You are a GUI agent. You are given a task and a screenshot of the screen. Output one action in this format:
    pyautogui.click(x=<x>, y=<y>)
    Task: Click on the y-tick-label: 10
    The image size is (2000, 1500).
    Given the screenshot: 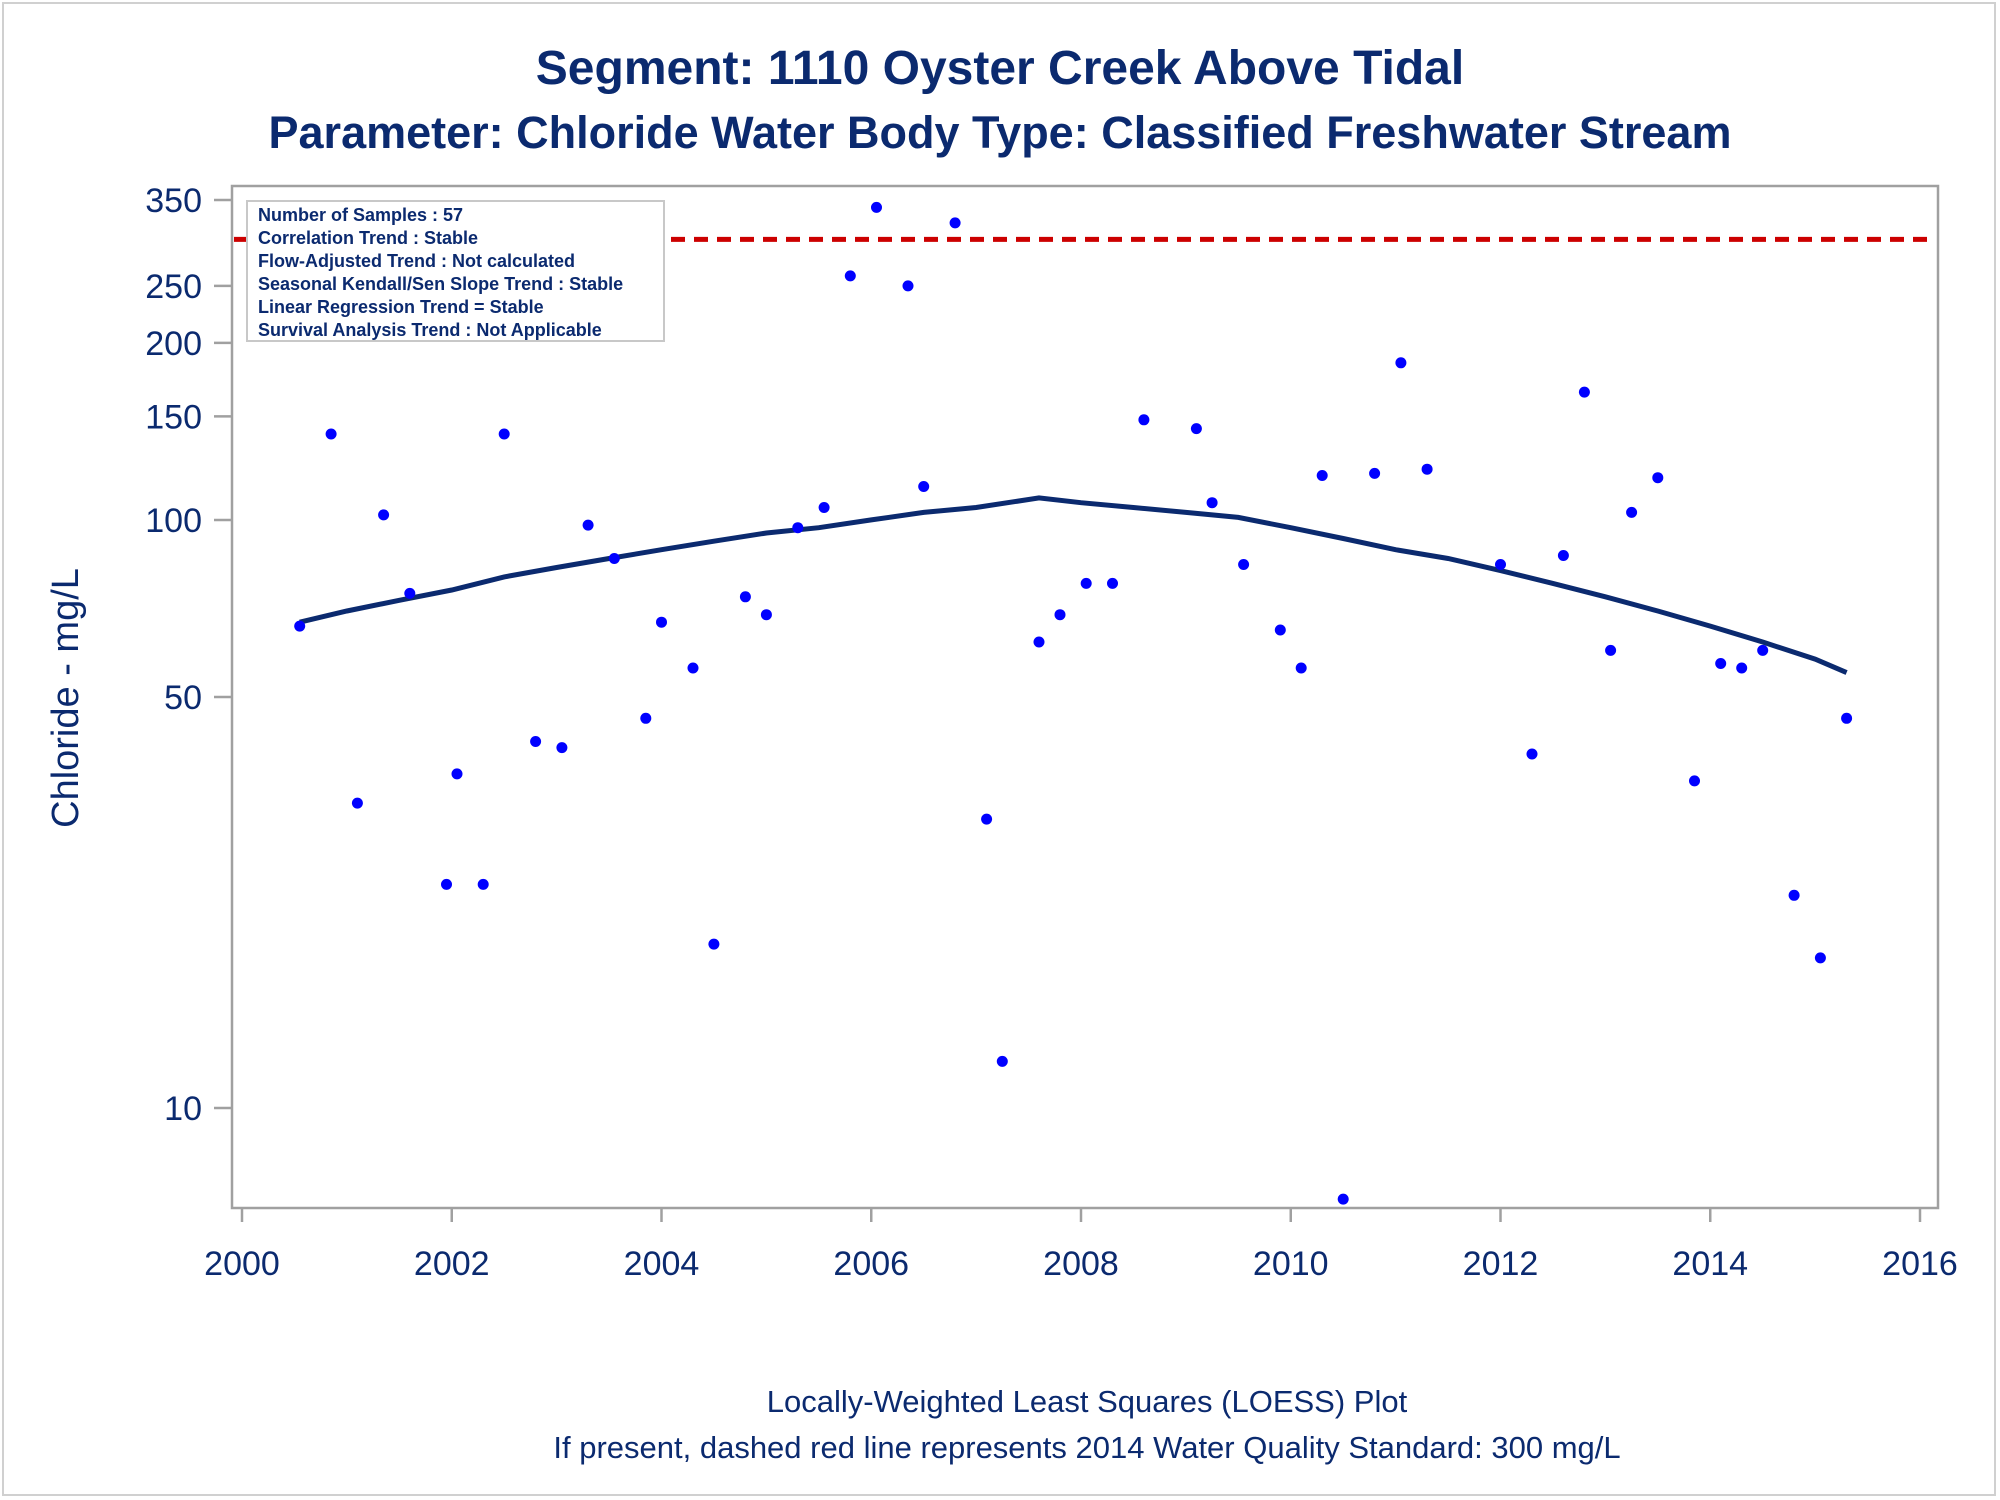 What is the action you would take?
    pyautogui.click(x=183, y=1109)
    